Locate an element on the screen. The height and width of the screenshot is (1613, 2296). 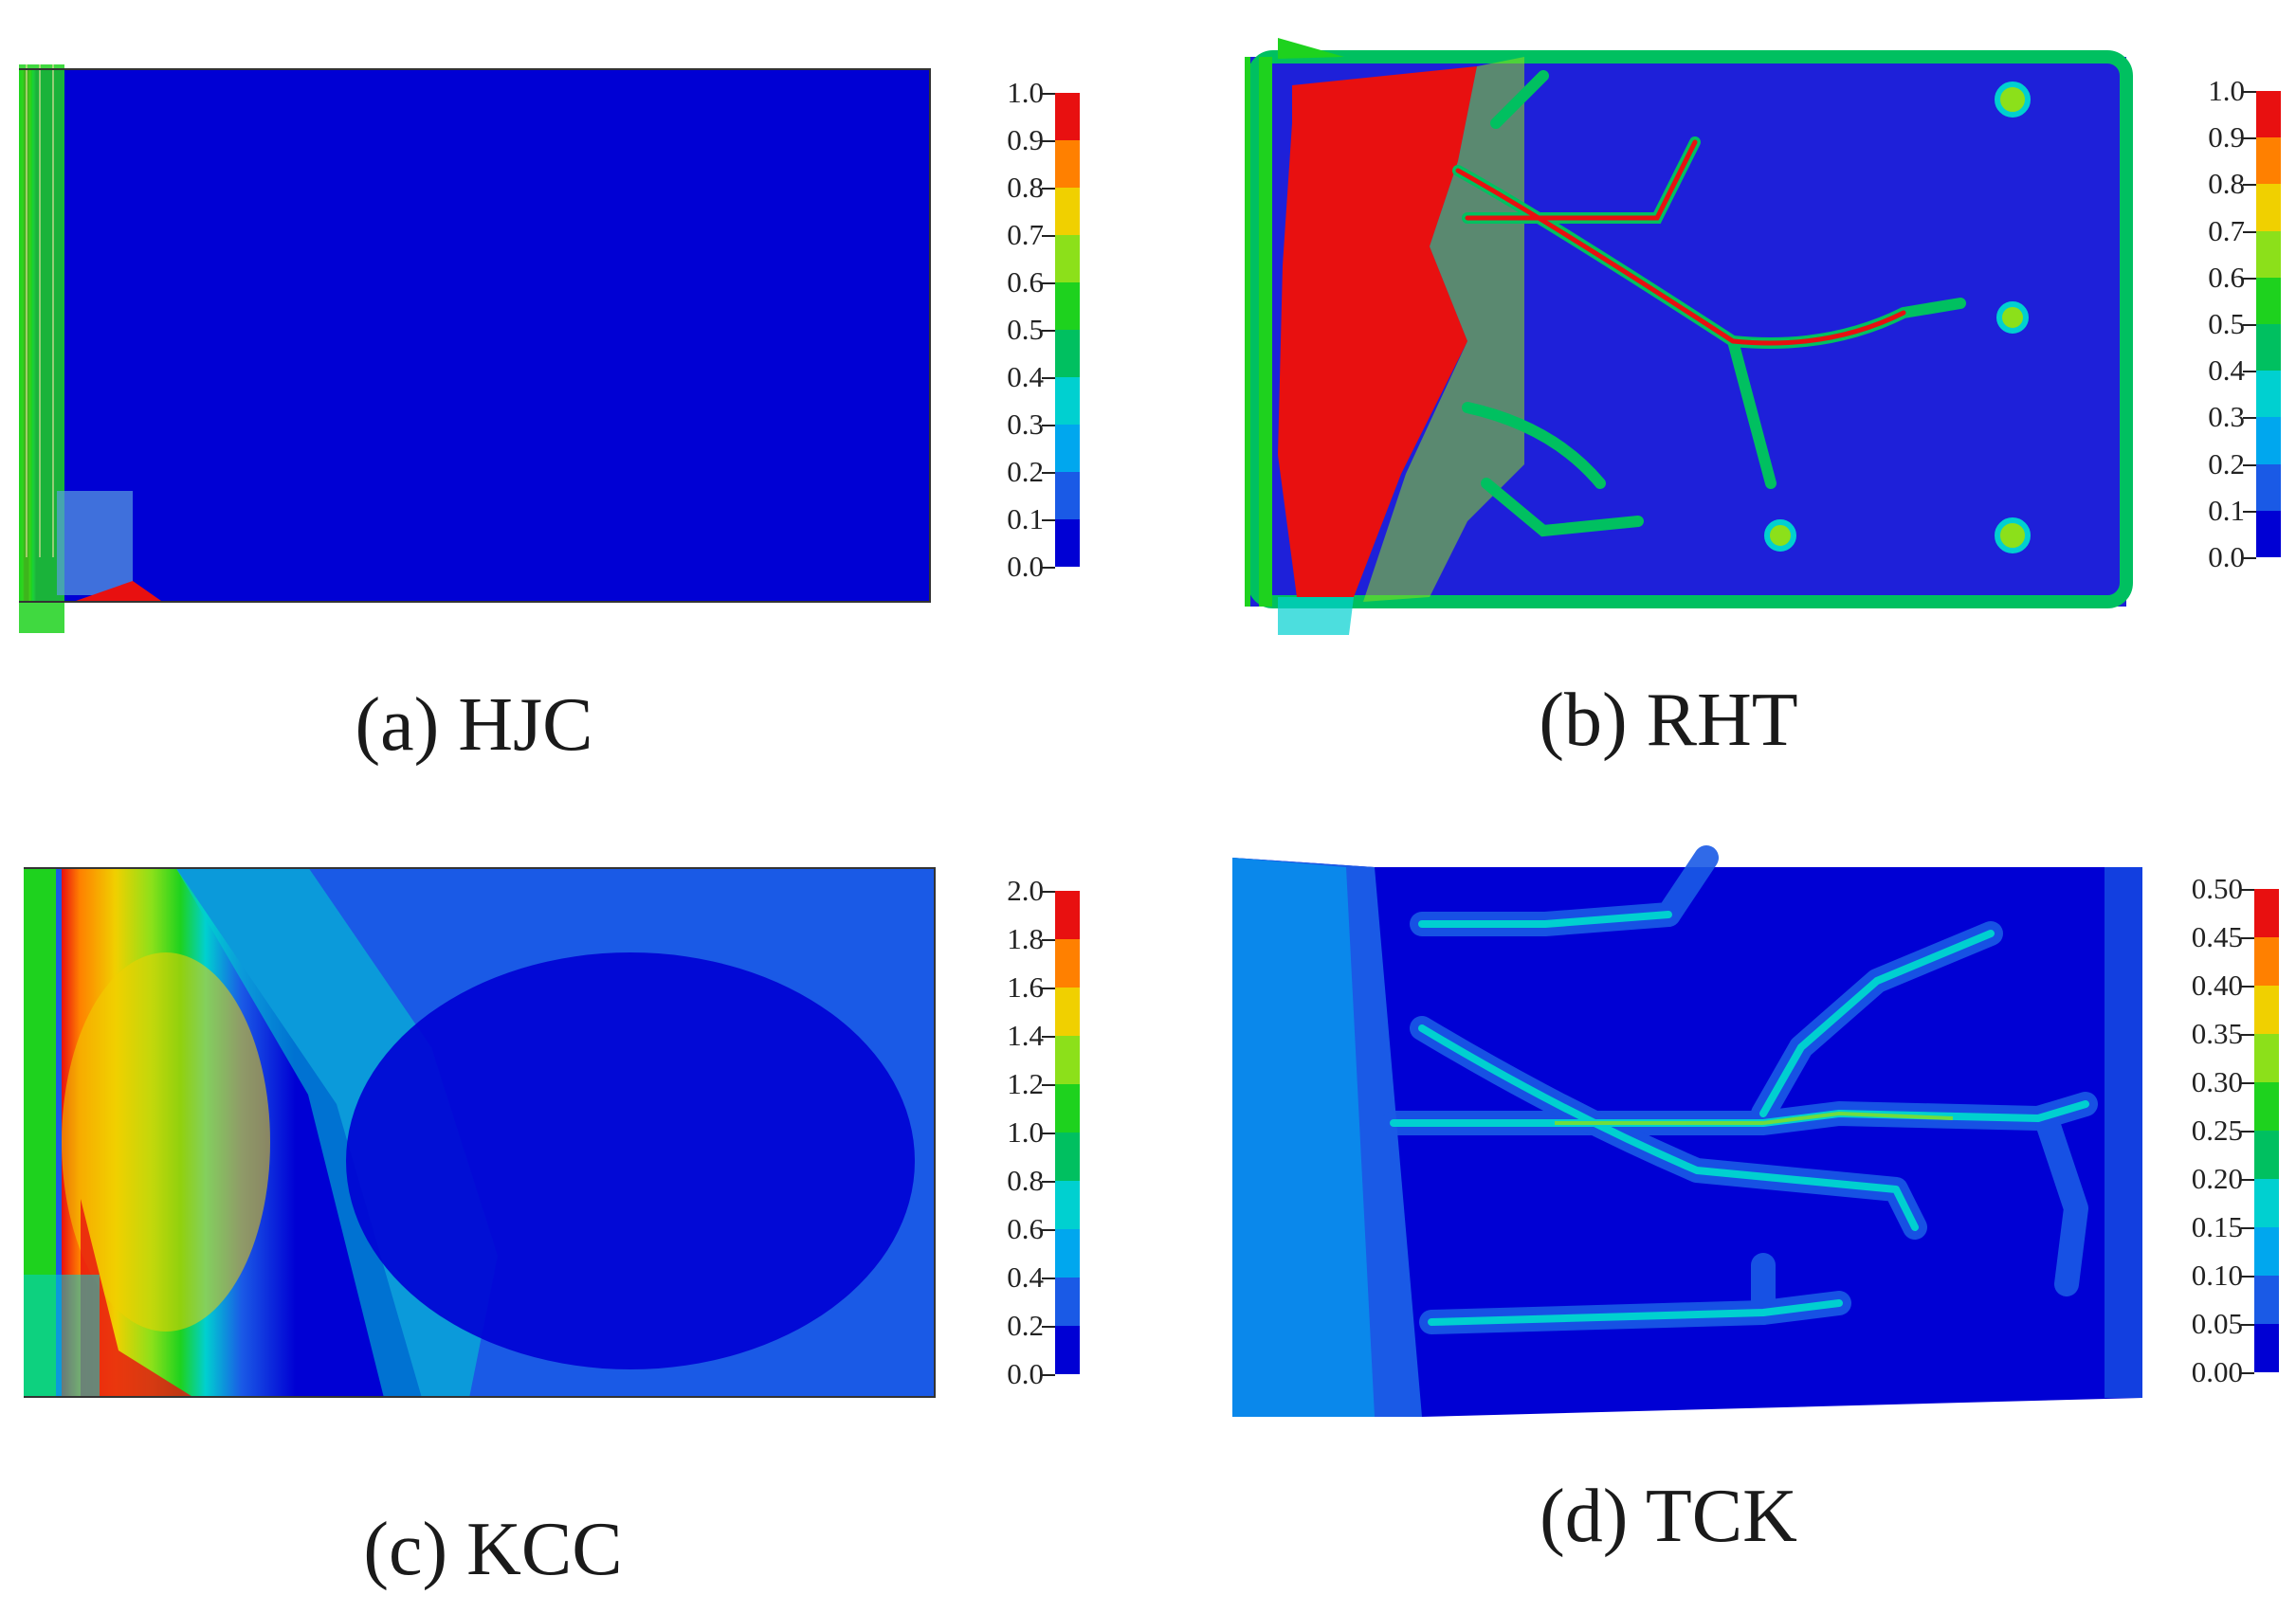
caption-kcc: (c) KCC is located at coordinates (493, 1549).